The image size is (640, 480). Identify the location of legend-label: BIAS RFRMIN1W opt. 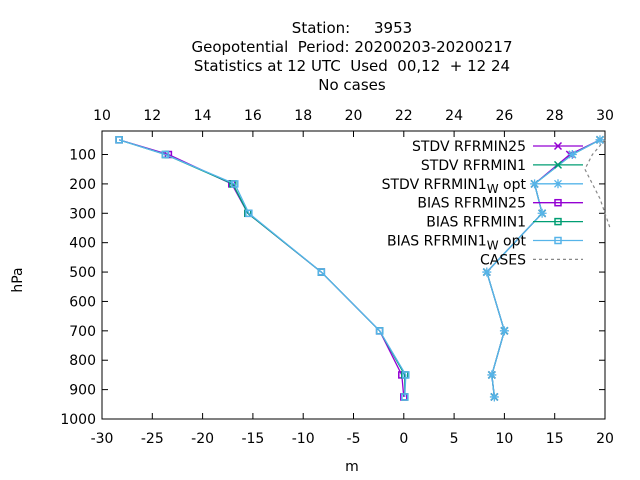
(457, 243).